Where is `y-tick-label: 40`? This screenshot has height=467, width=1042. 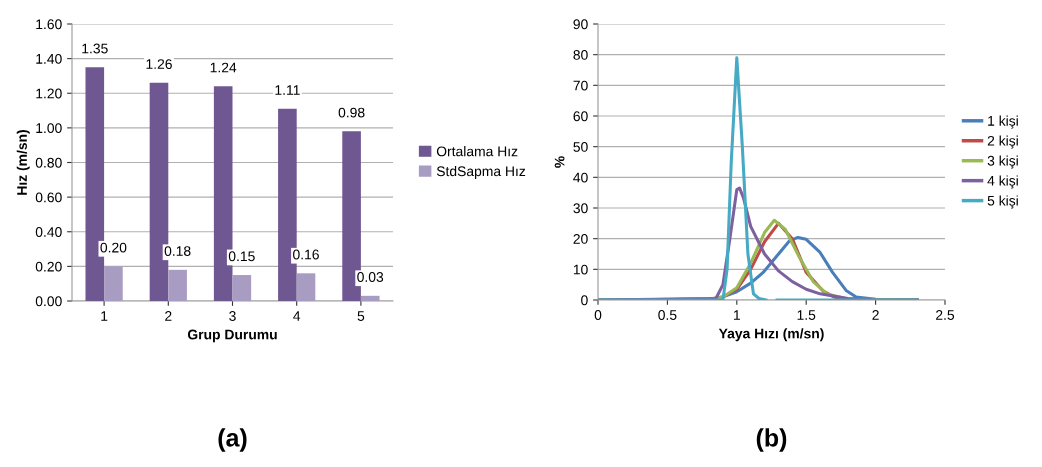
y-tick-label: 40 is located at coordinates (580, 177).